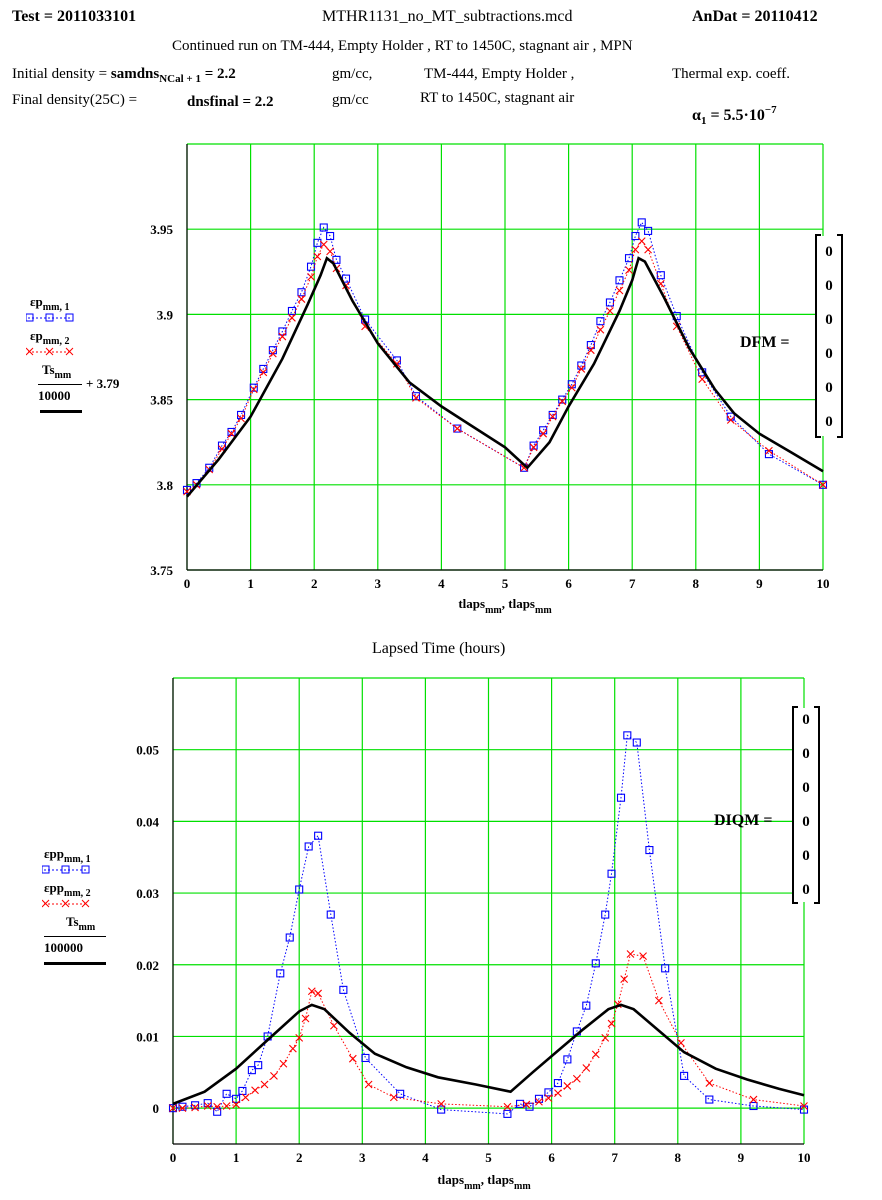 The height and width of the screenshot is (1200, 882). What do you see at coordinates (314, 583) in the screenshot?
I see `x-tick-label: 2` at bounding box center [314, 583].